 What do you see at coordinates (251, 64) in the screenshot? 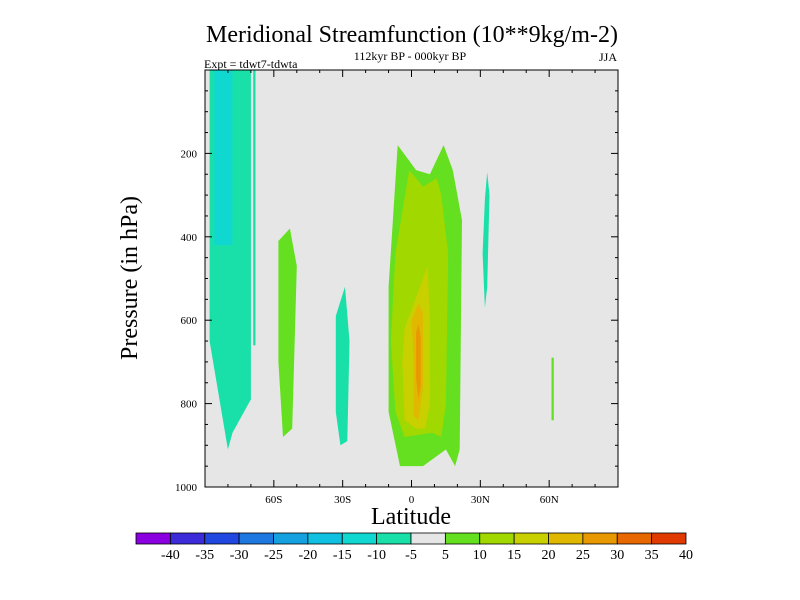
I see `expt-annotation: Expt = tdwt7-tdwta` at bounding box center [251, 64].